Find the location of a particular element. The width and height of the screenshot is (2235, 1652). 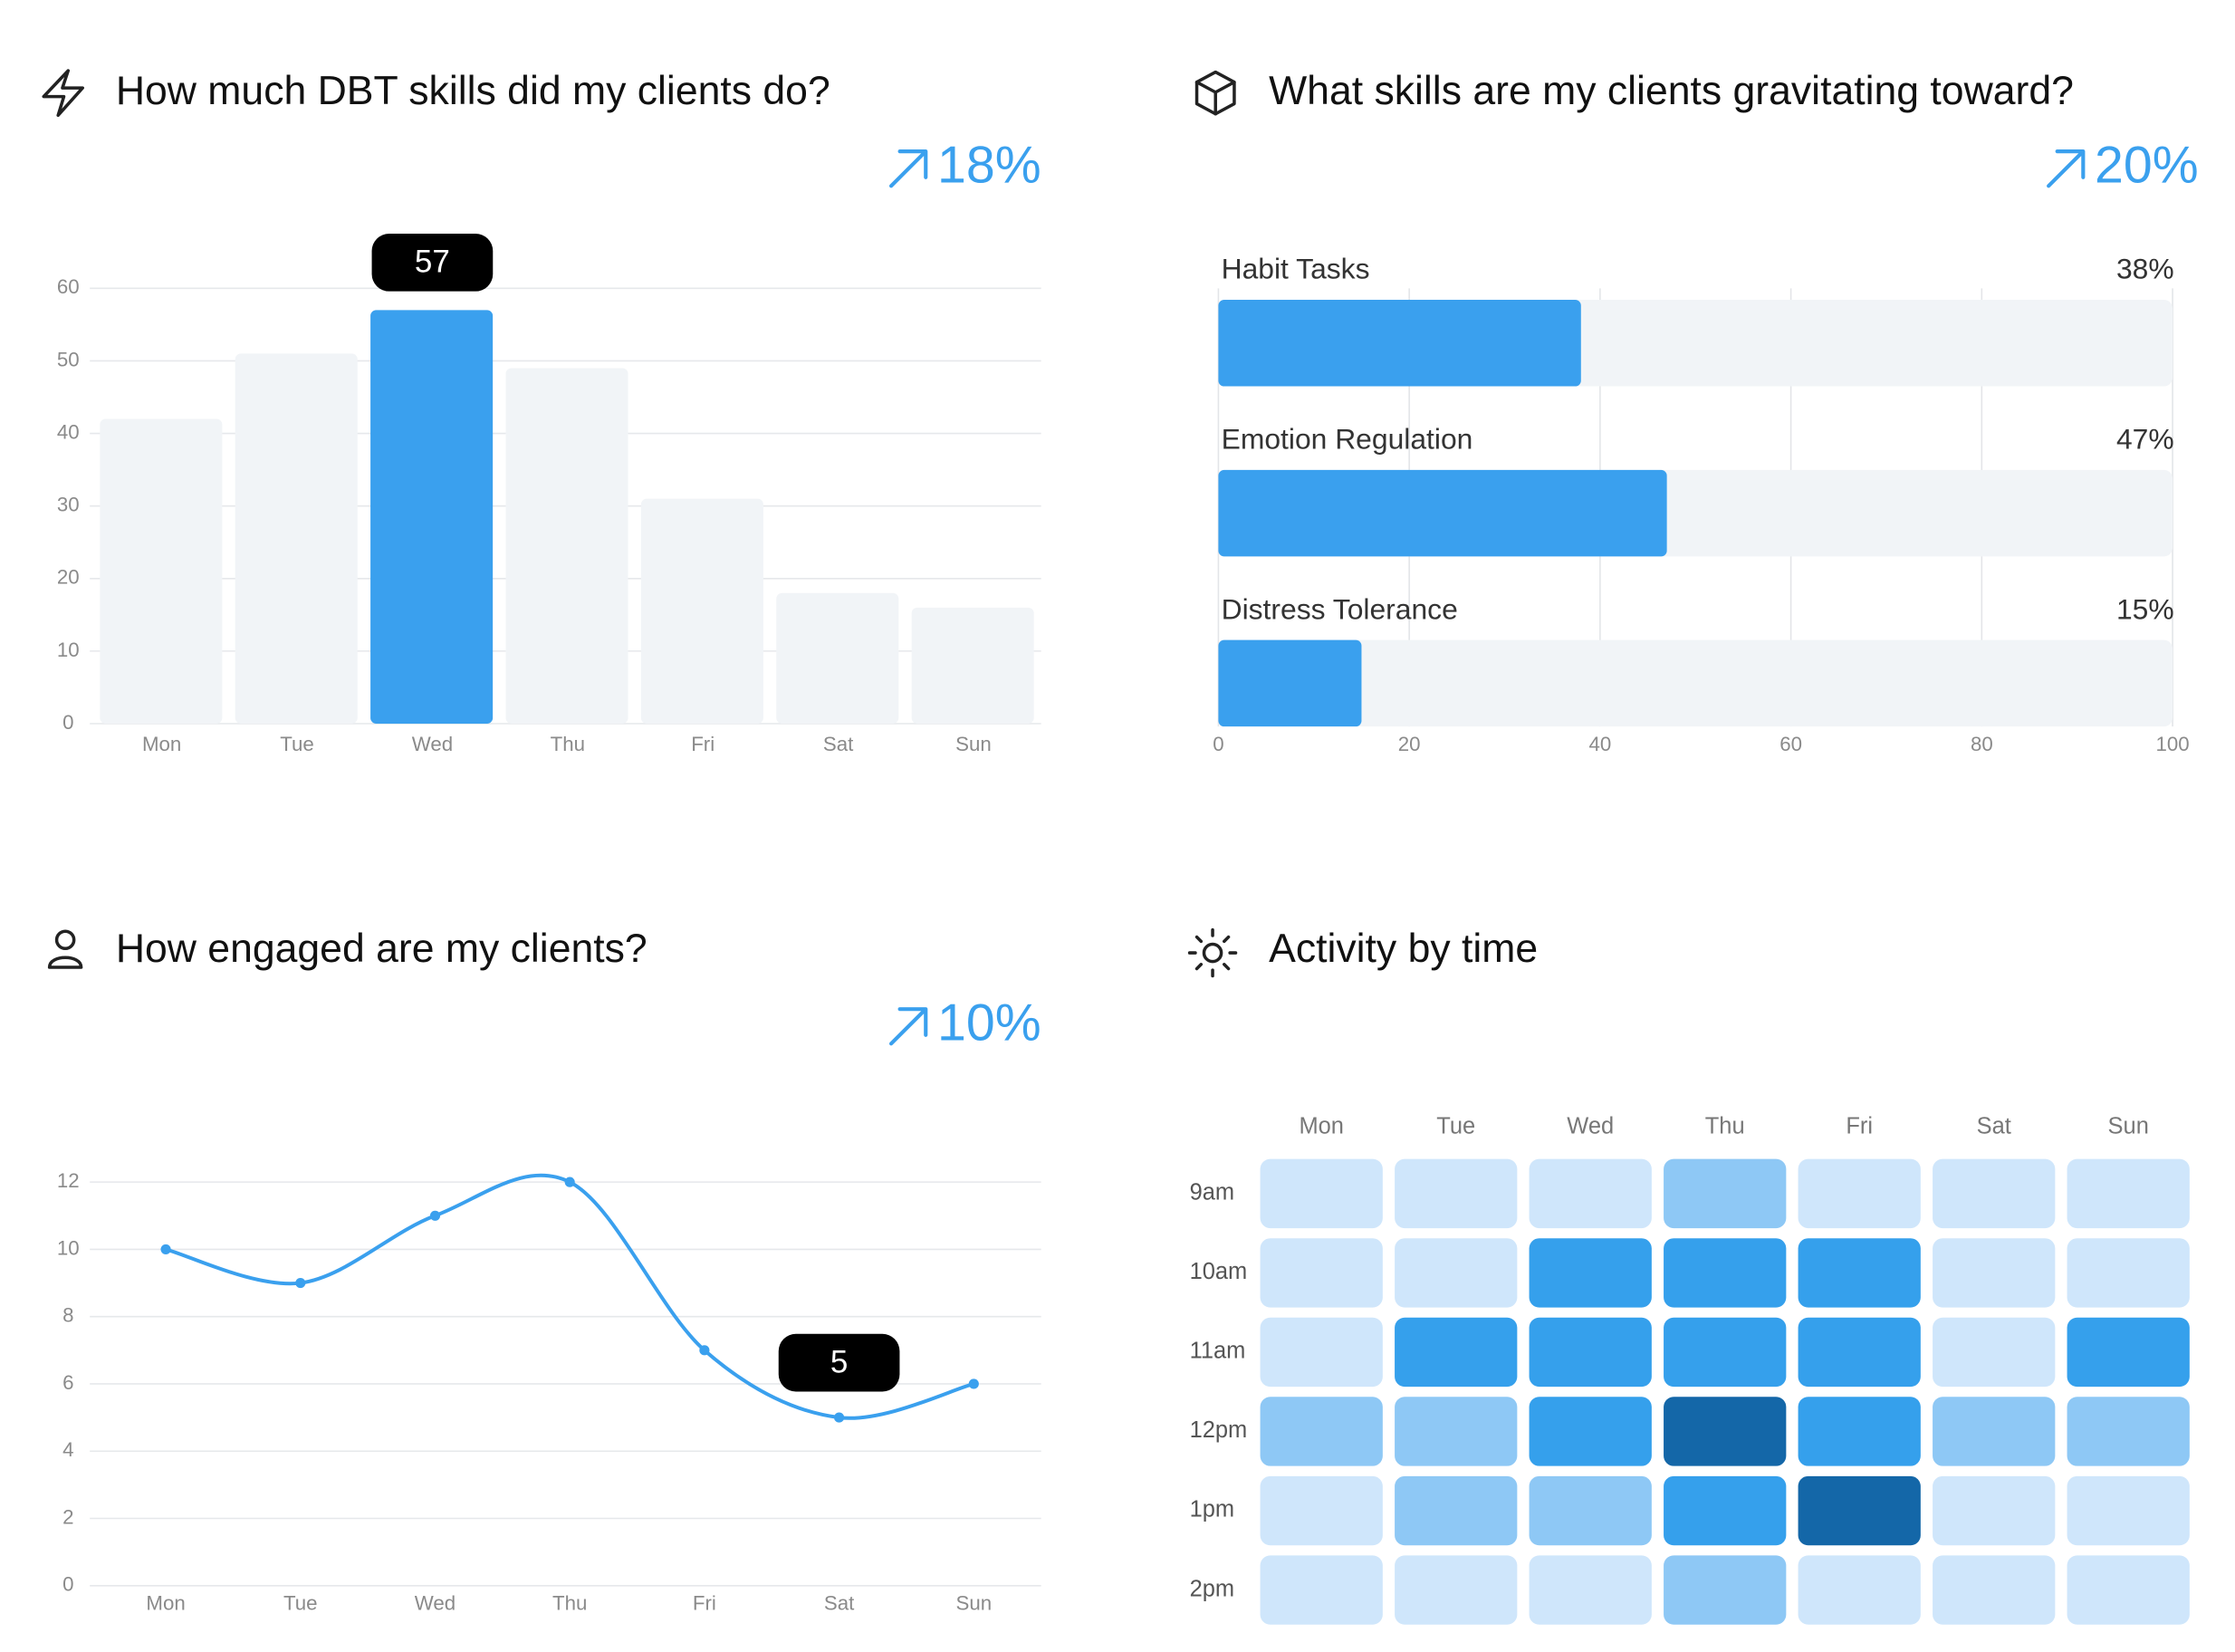

tick-label: Tue is located at coordinates (297, 744).